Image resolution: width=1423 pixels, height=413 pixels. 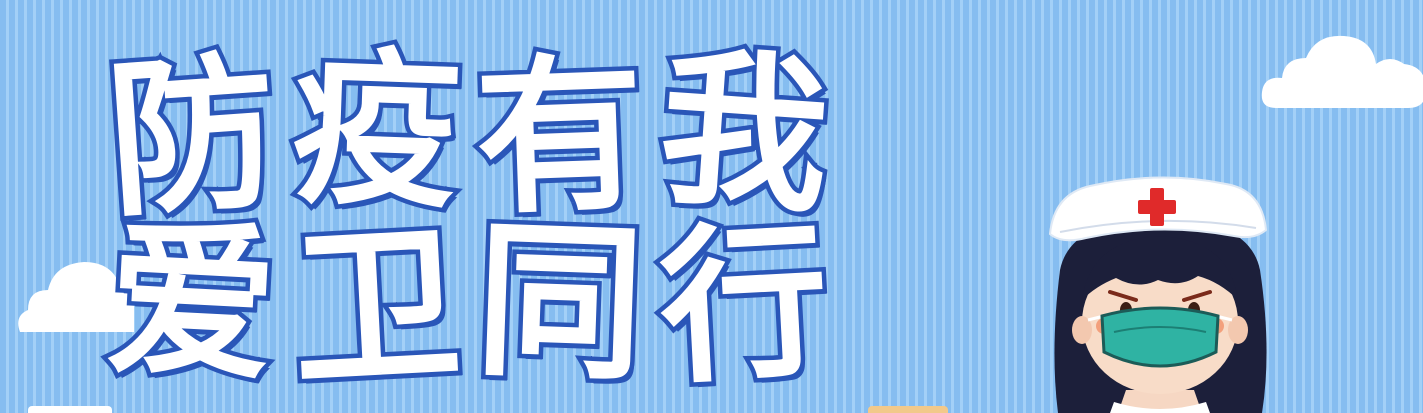 I want to click on title-char: 行, so click(x=744, y=305).